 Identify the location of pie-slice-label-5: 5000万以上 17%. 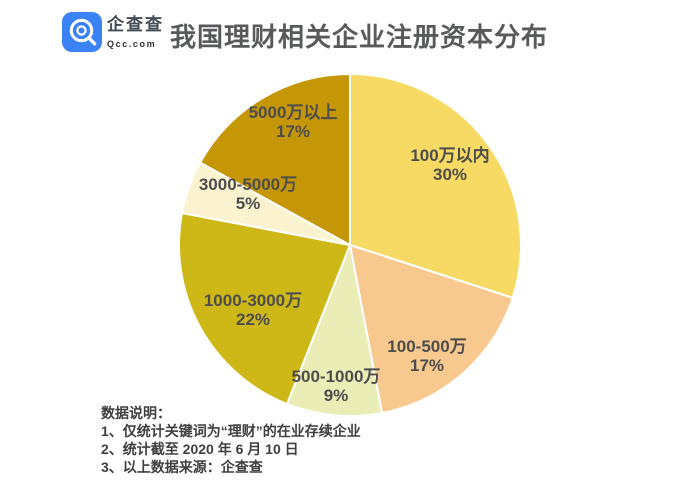
(293, 122).